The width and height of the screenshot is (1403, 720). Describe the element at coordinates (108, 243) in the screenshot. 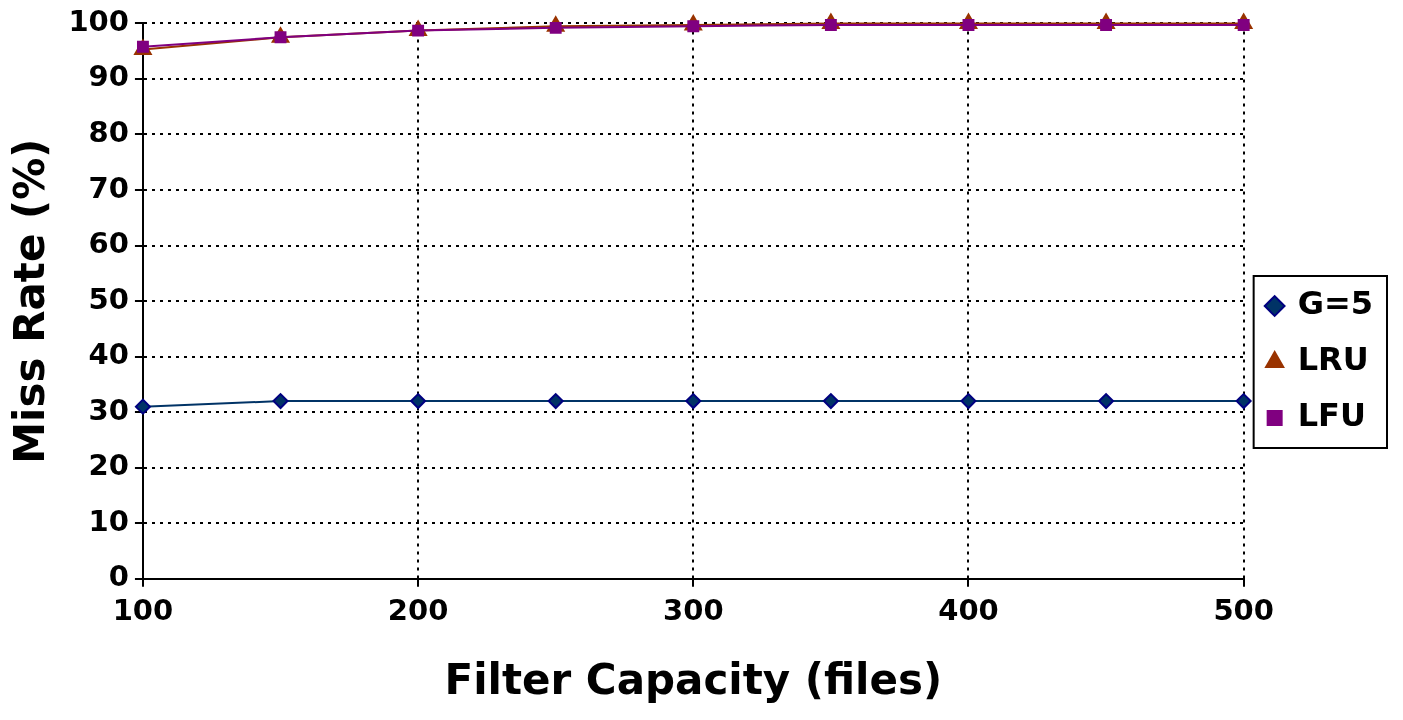

I see `y-tick-label: 60` at that location.